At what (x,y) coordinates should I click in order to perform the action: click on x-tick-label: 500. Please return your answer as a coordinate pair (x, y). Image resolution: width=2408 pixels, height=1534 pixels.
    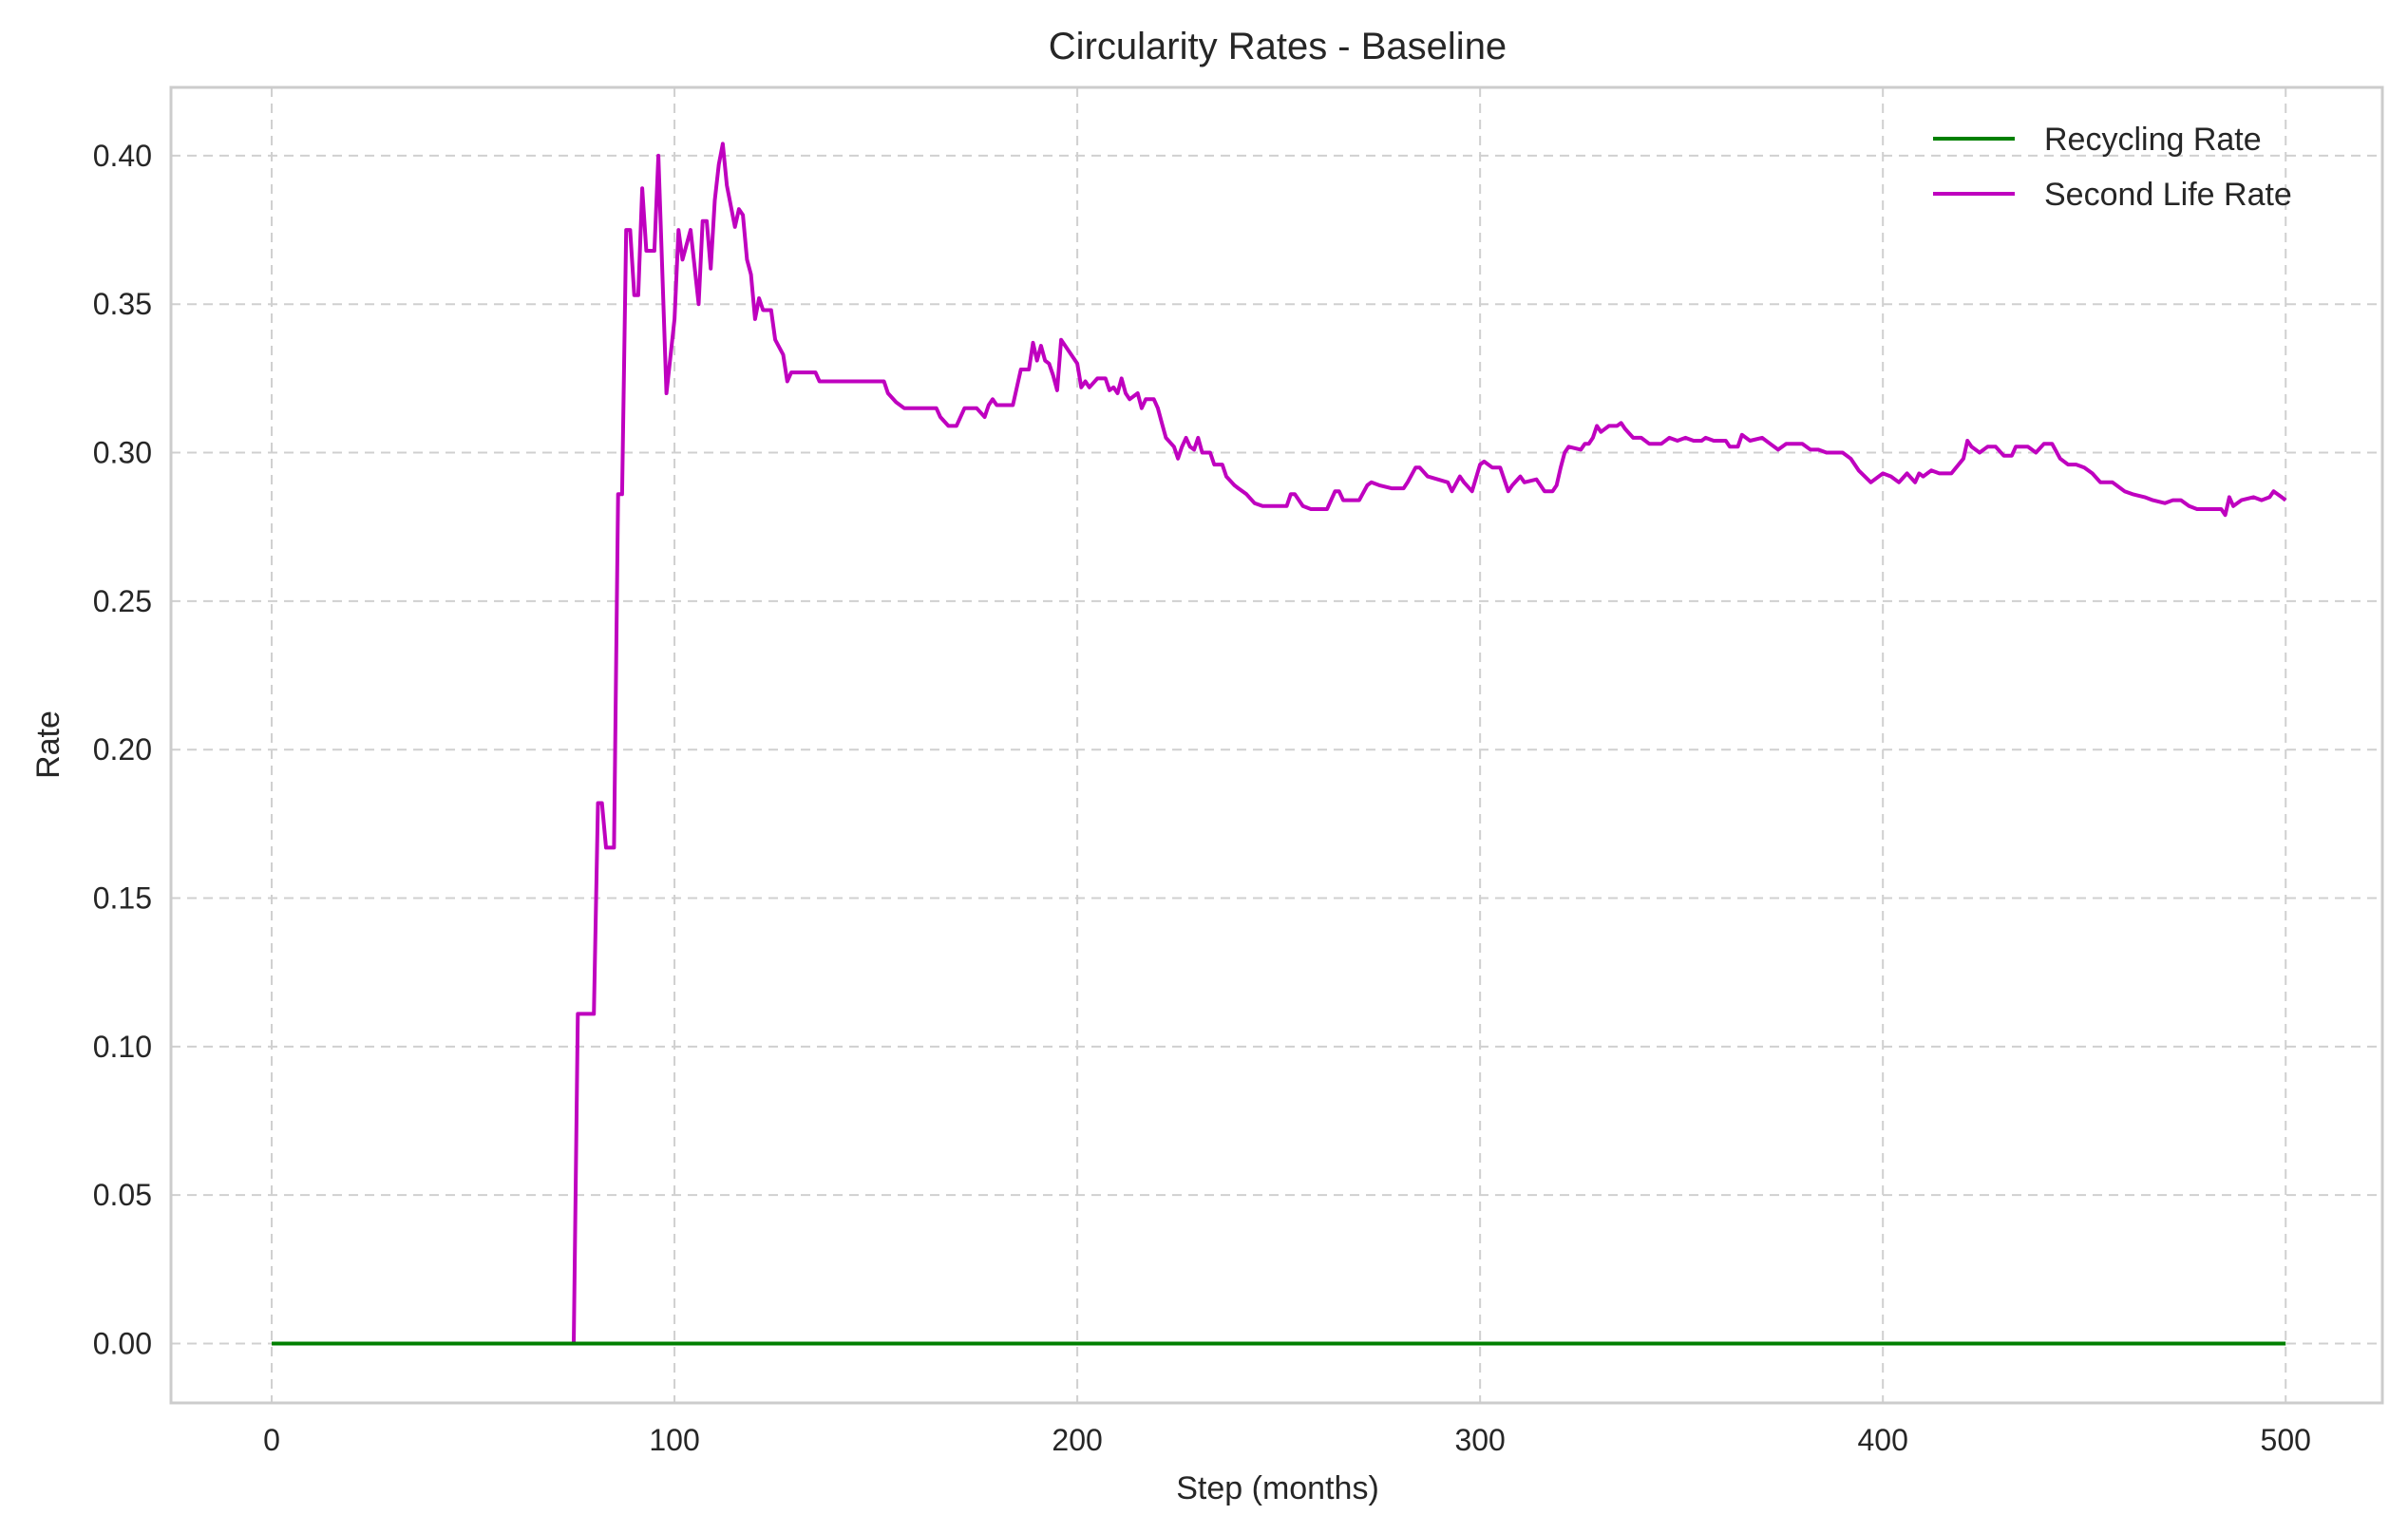
    Looking at the image, I should click on (2286, 1440).